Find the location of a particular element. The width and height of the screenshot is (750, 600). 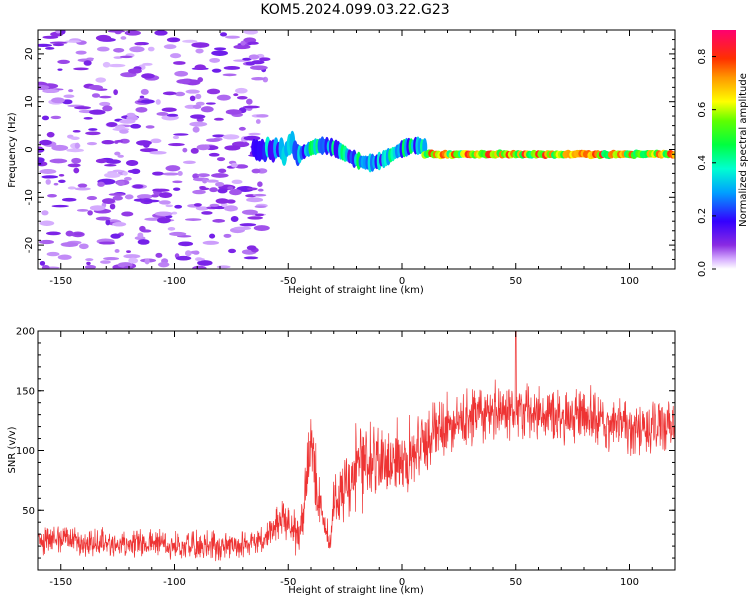

x-tick-label: -100 is located at coordinates (174, 281).